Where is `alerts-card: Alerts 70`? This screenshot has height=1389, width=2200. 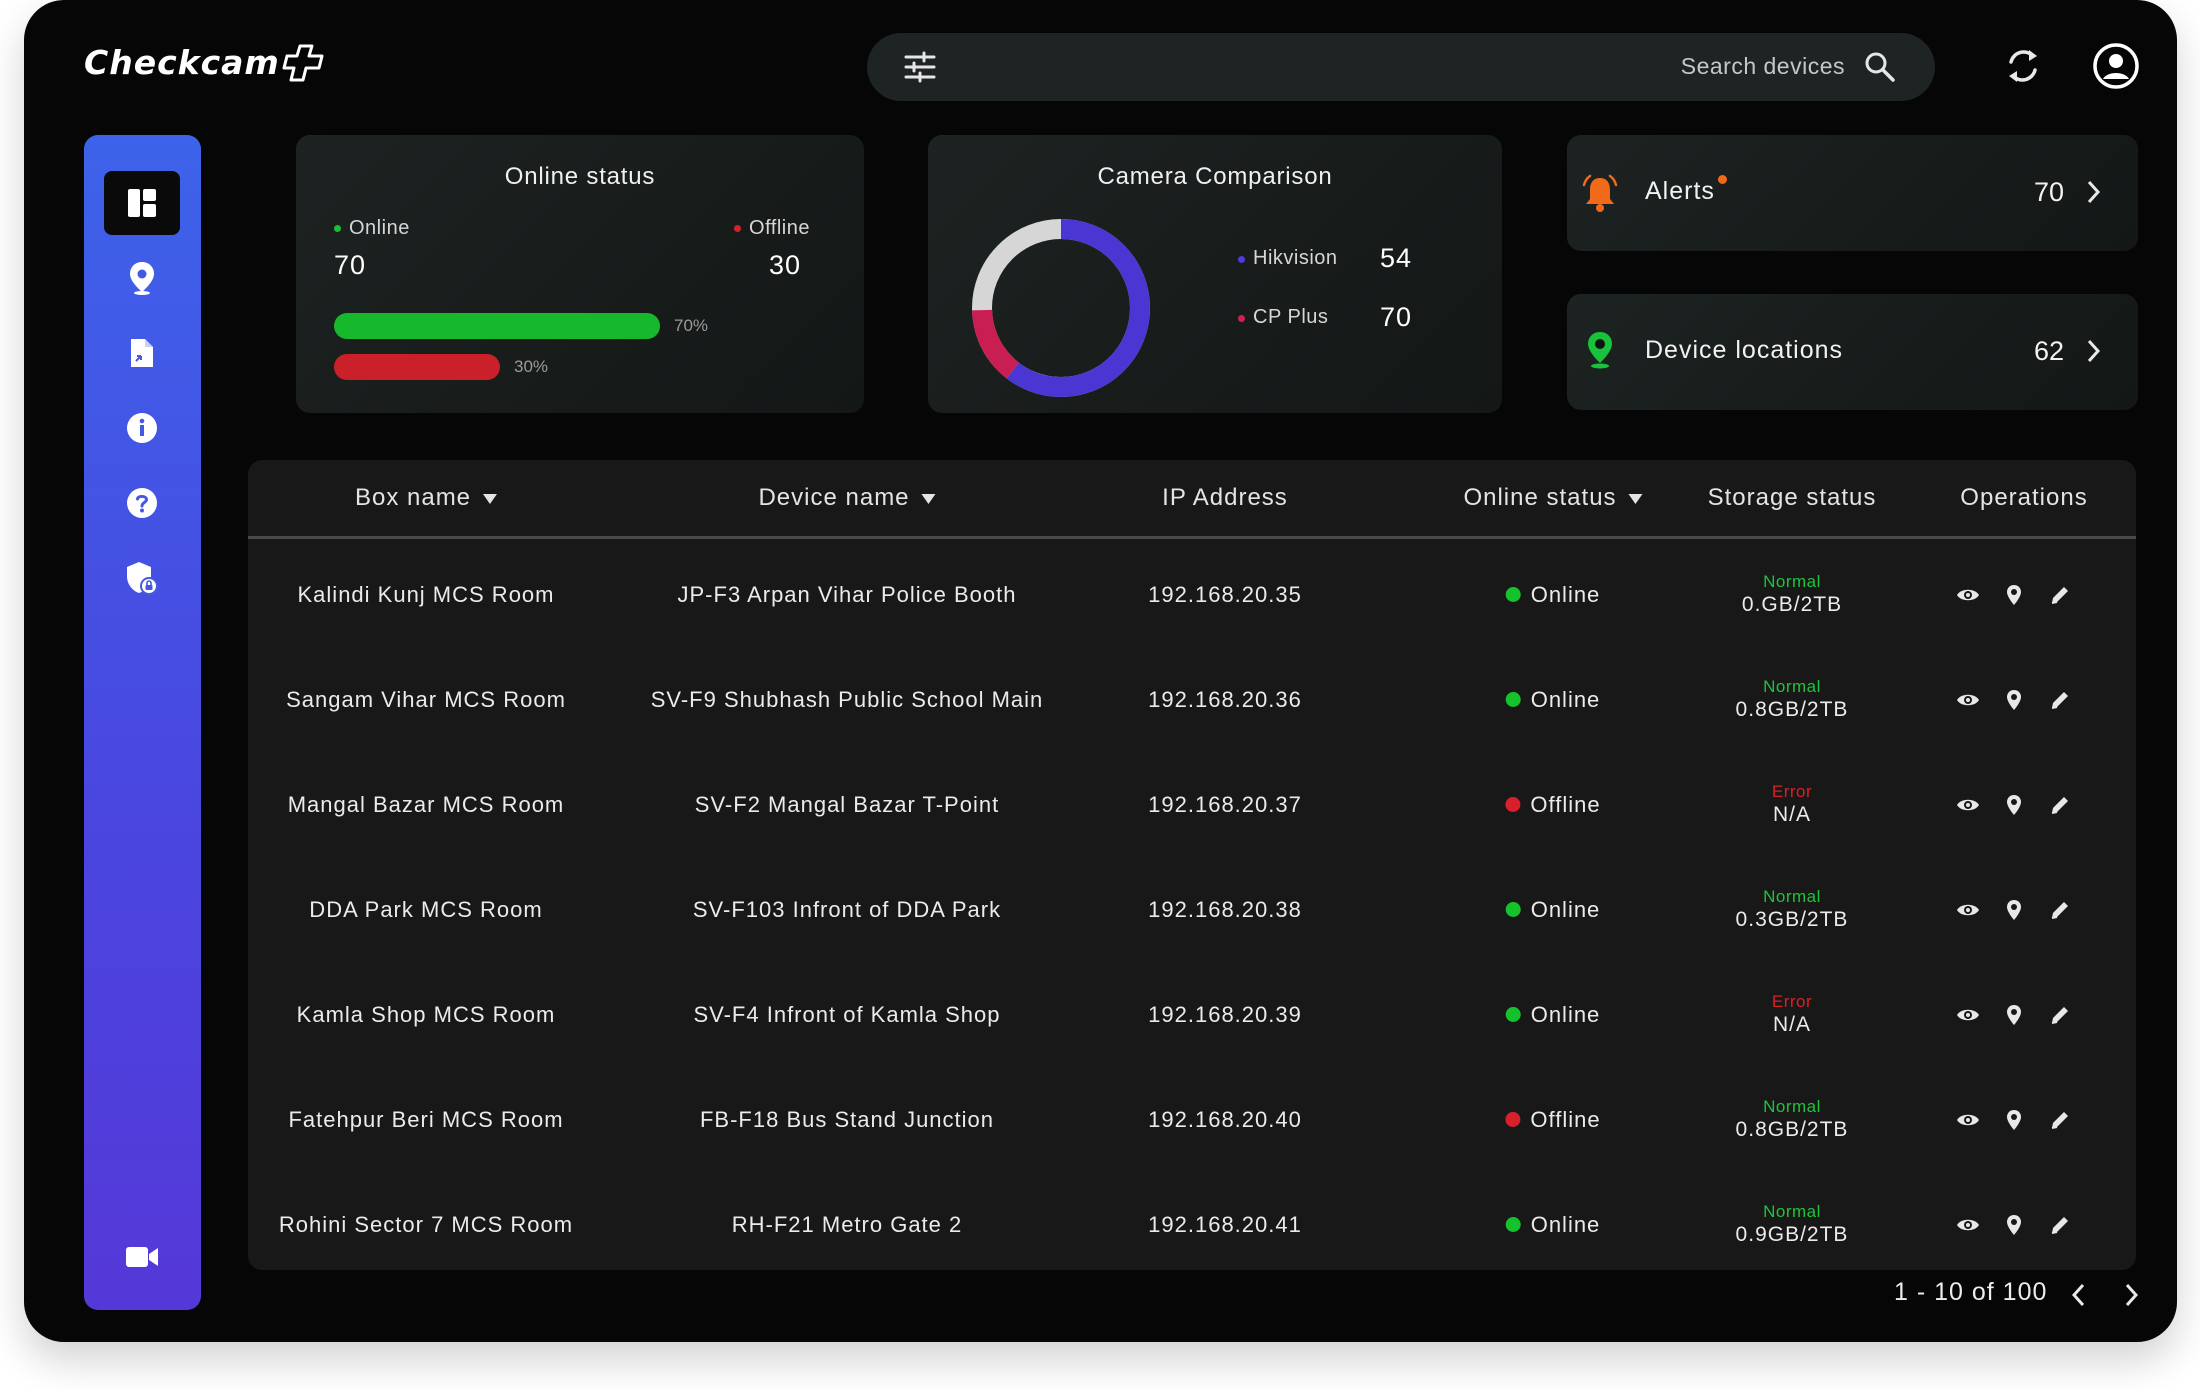 alerts-card: Alerts 70 is located at coordinates (1852, 193).